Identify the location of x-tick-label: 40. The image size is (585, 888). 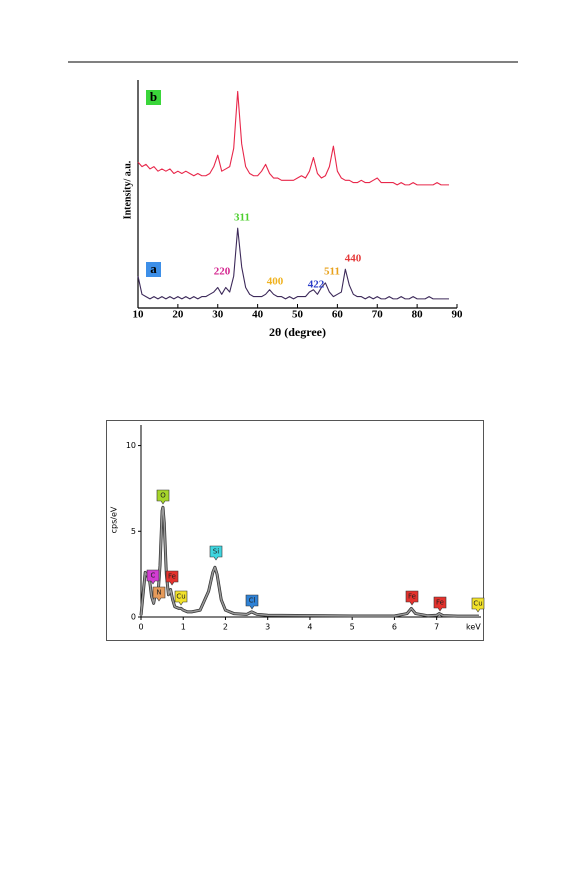
(258, 315).